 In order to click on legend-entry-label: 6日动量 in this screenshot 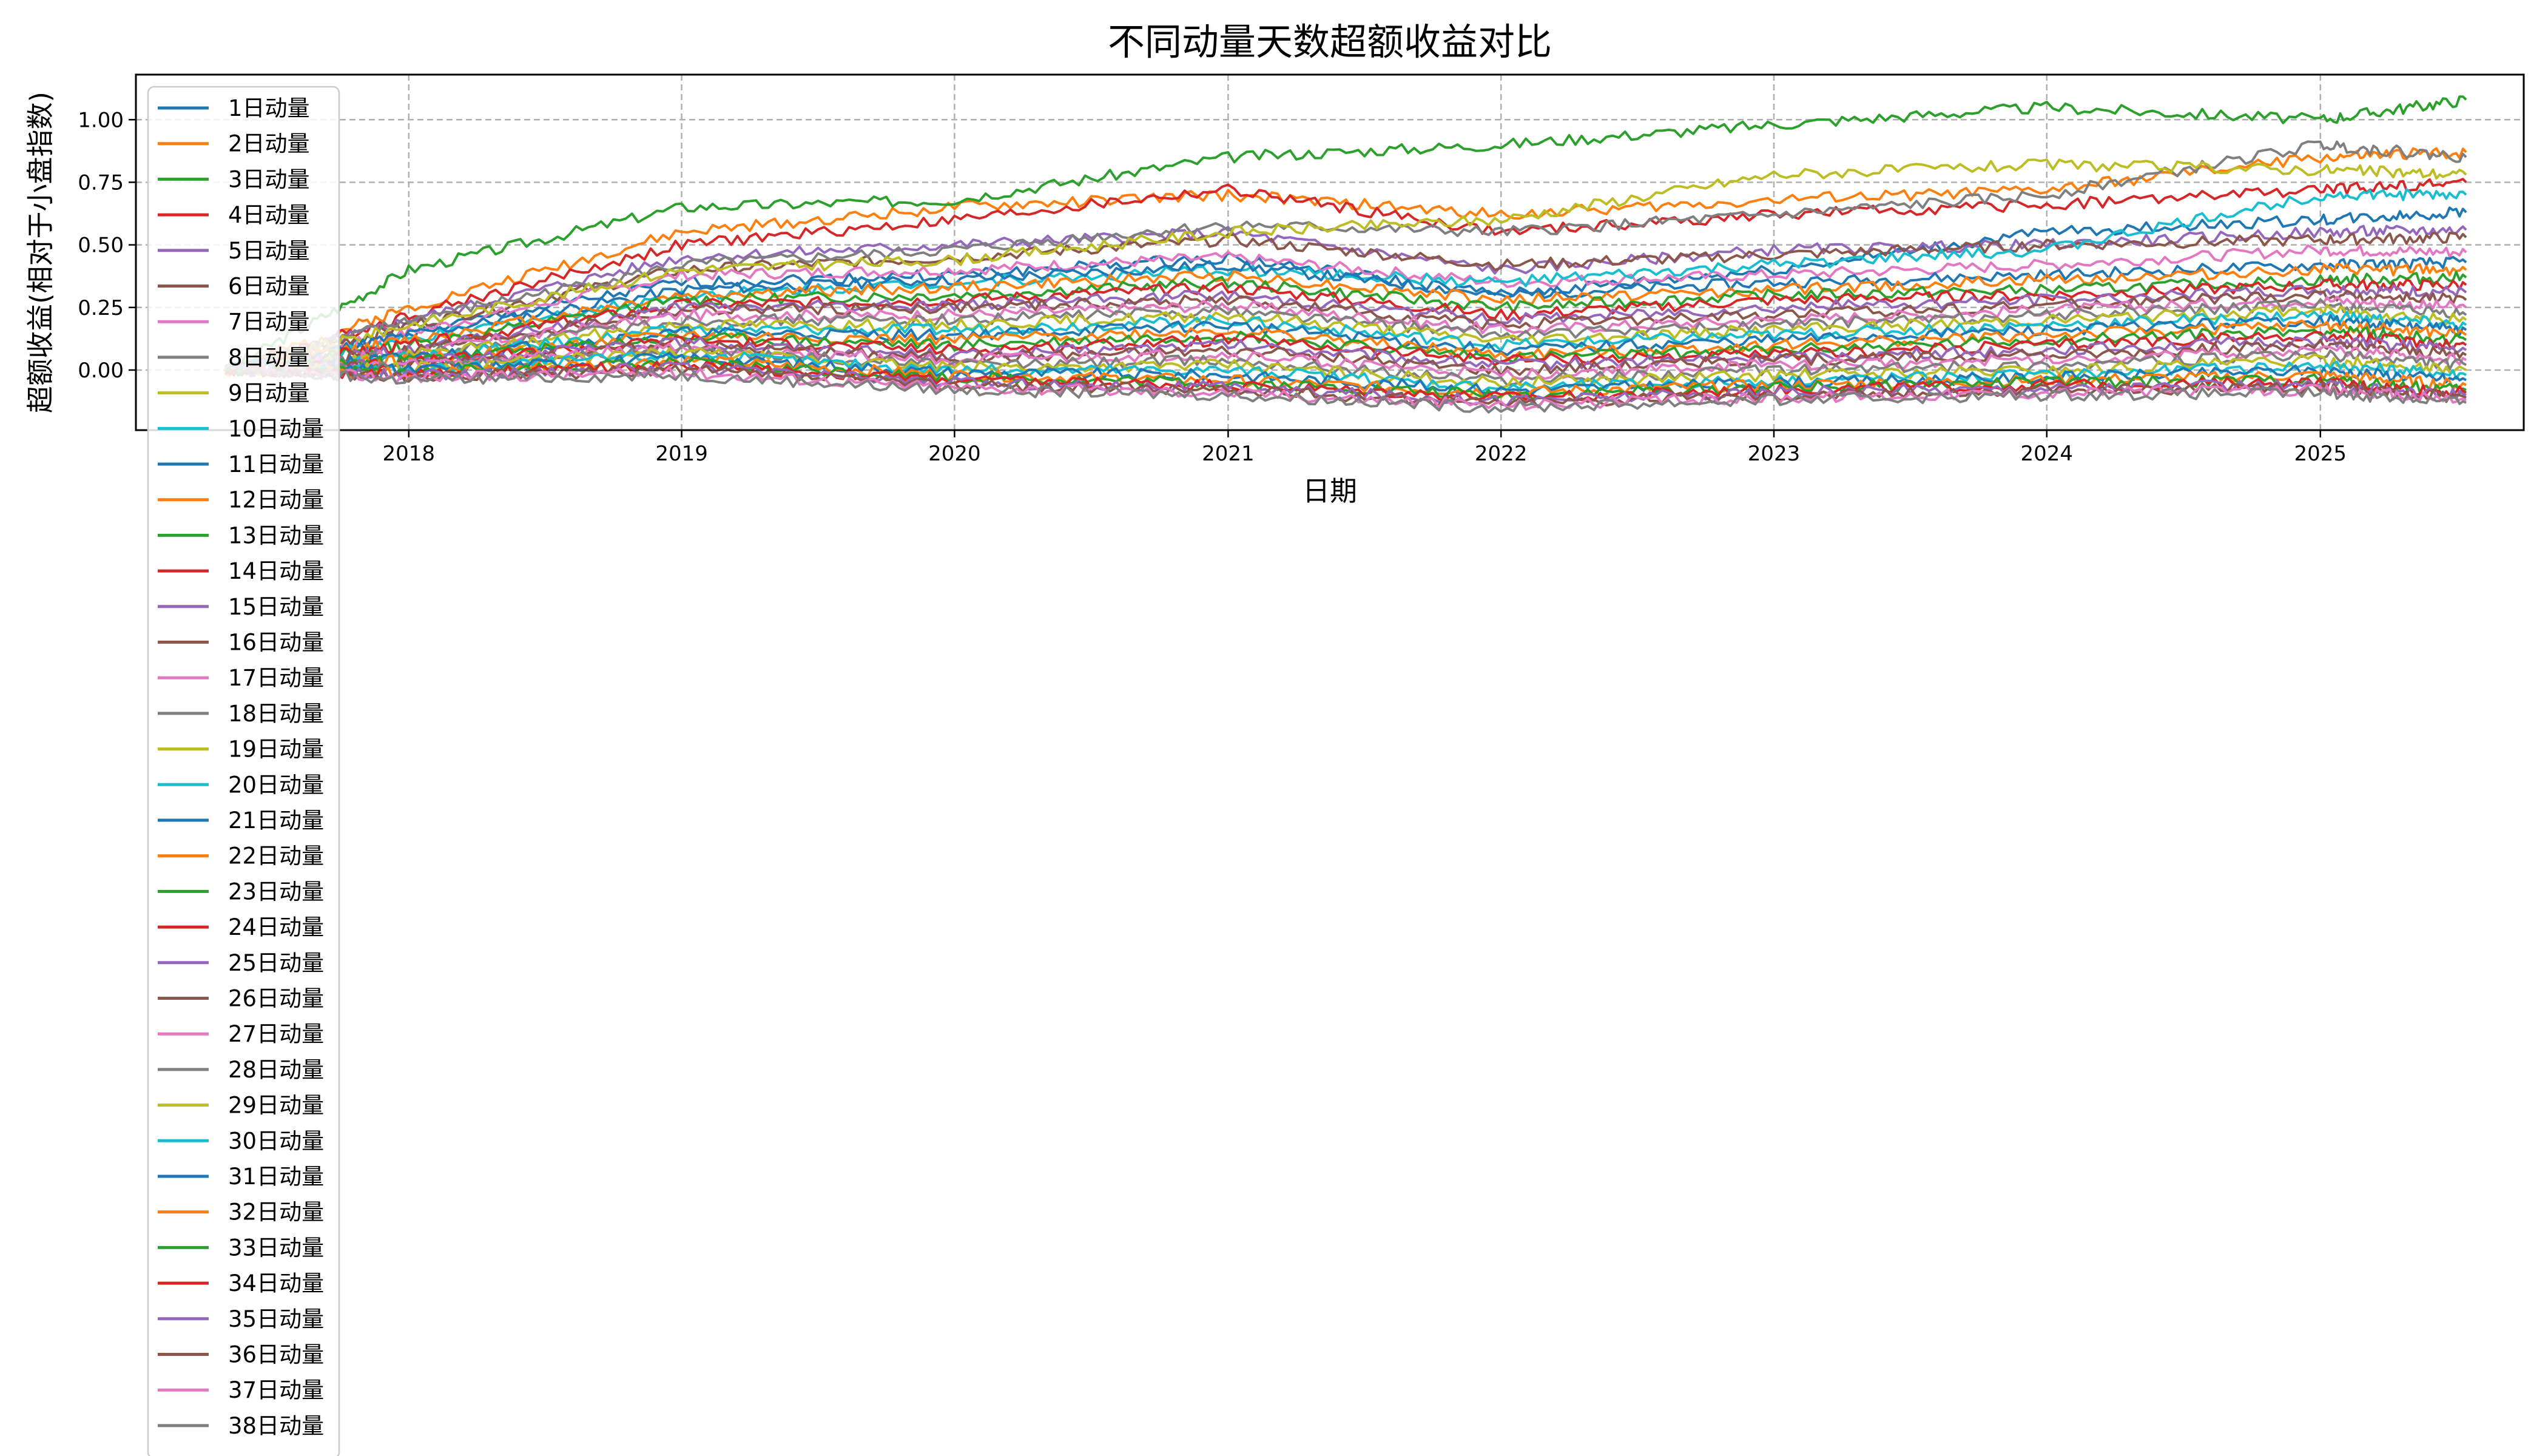, I will do `click(269, 287)`.